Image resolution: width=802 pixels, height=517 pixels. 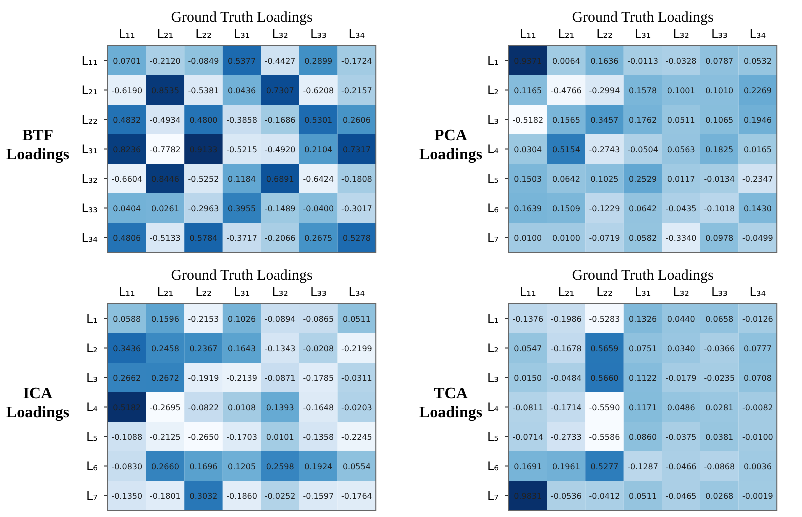 I want to click on data-label: 0.4806, so click(x=127, y=238).